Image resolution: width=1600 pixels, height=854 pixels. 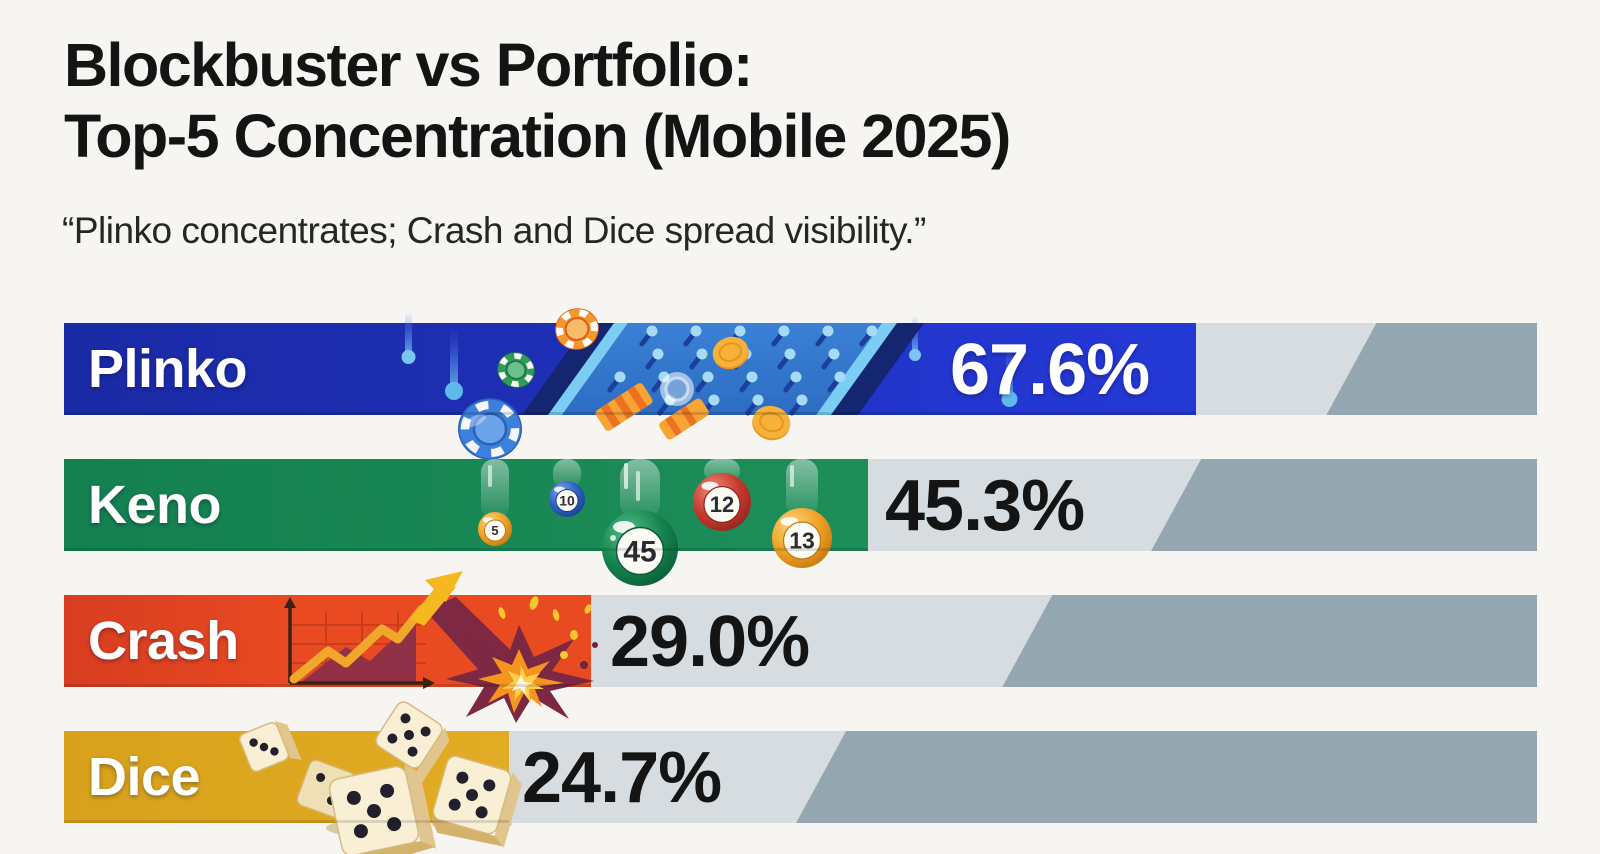 I want to click on bar-label-plinko: Plinko, so click(x=168, y=369).